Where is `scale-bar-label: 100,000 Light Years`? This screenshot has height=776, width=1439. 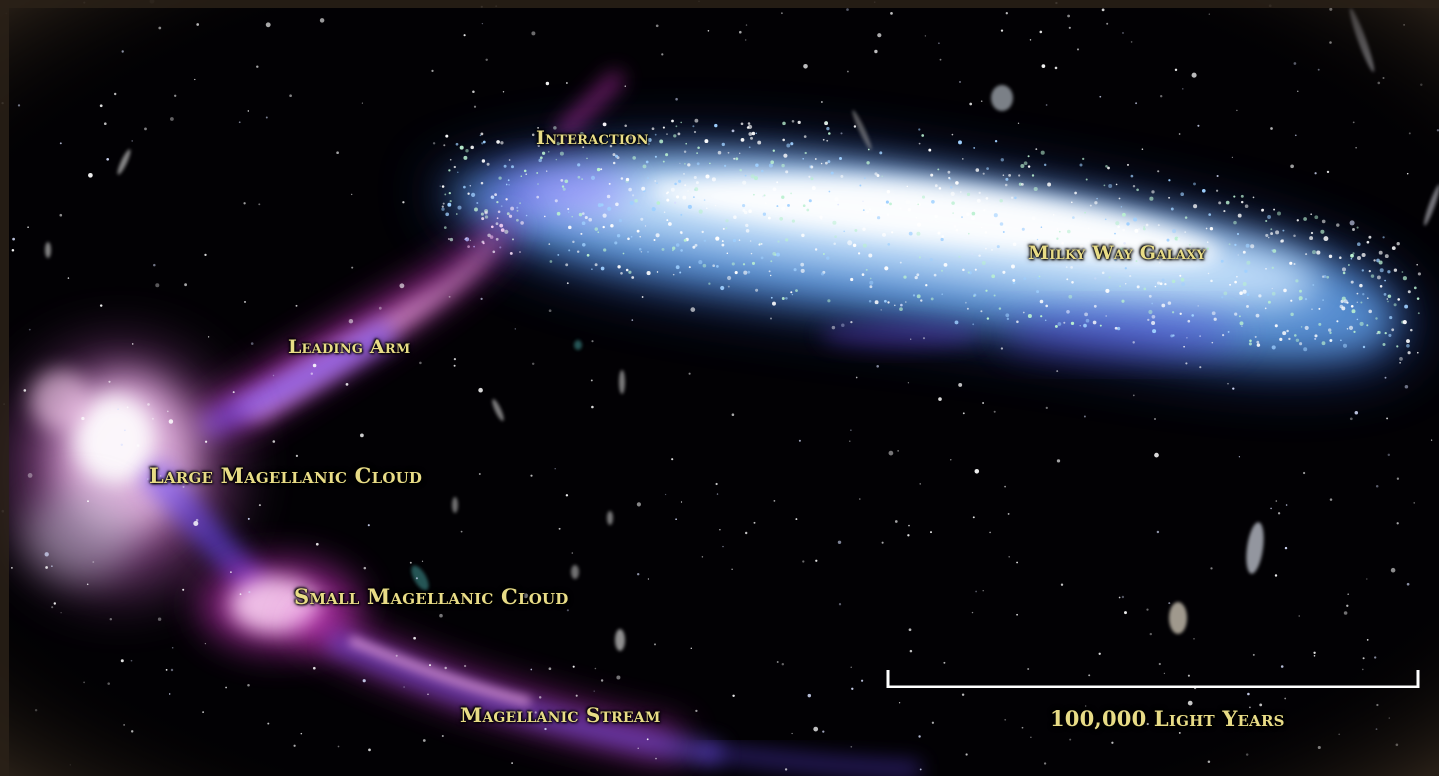
scale-bar-label: 100,000 Light Years is located at coordinates (1167, 718).